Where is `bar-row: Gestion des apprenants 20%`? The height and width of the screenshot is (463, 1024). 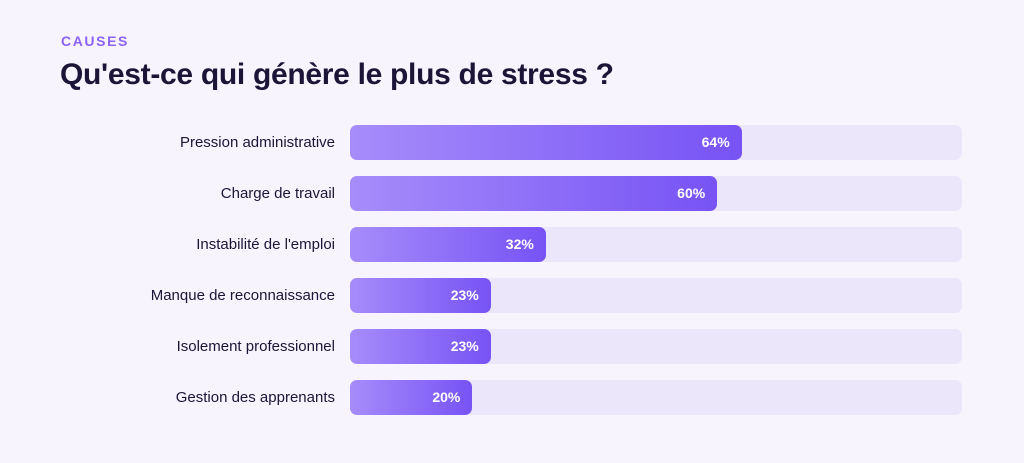
bar-row: Gestion des apprenants 20% is located at coordinates (512, 397).